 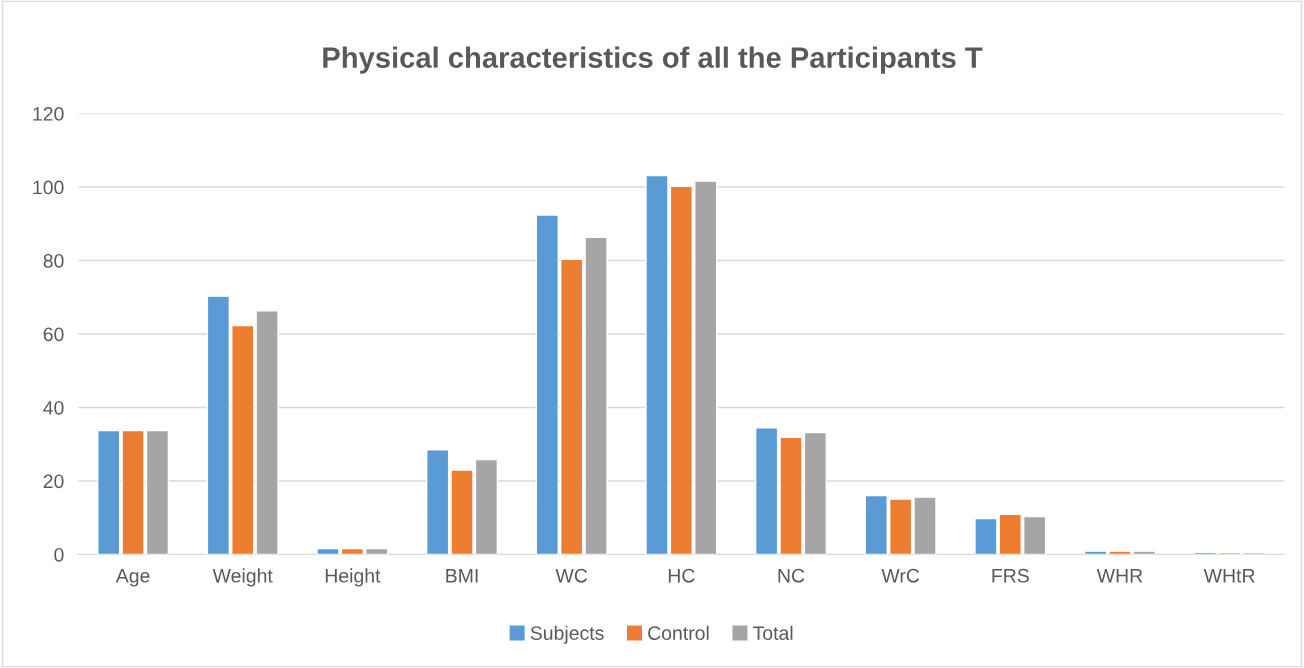 What do you see at coordinates (53, 334) in the screenshot?
I see `y-tick-label: 60` at bounding box center [53, 334].